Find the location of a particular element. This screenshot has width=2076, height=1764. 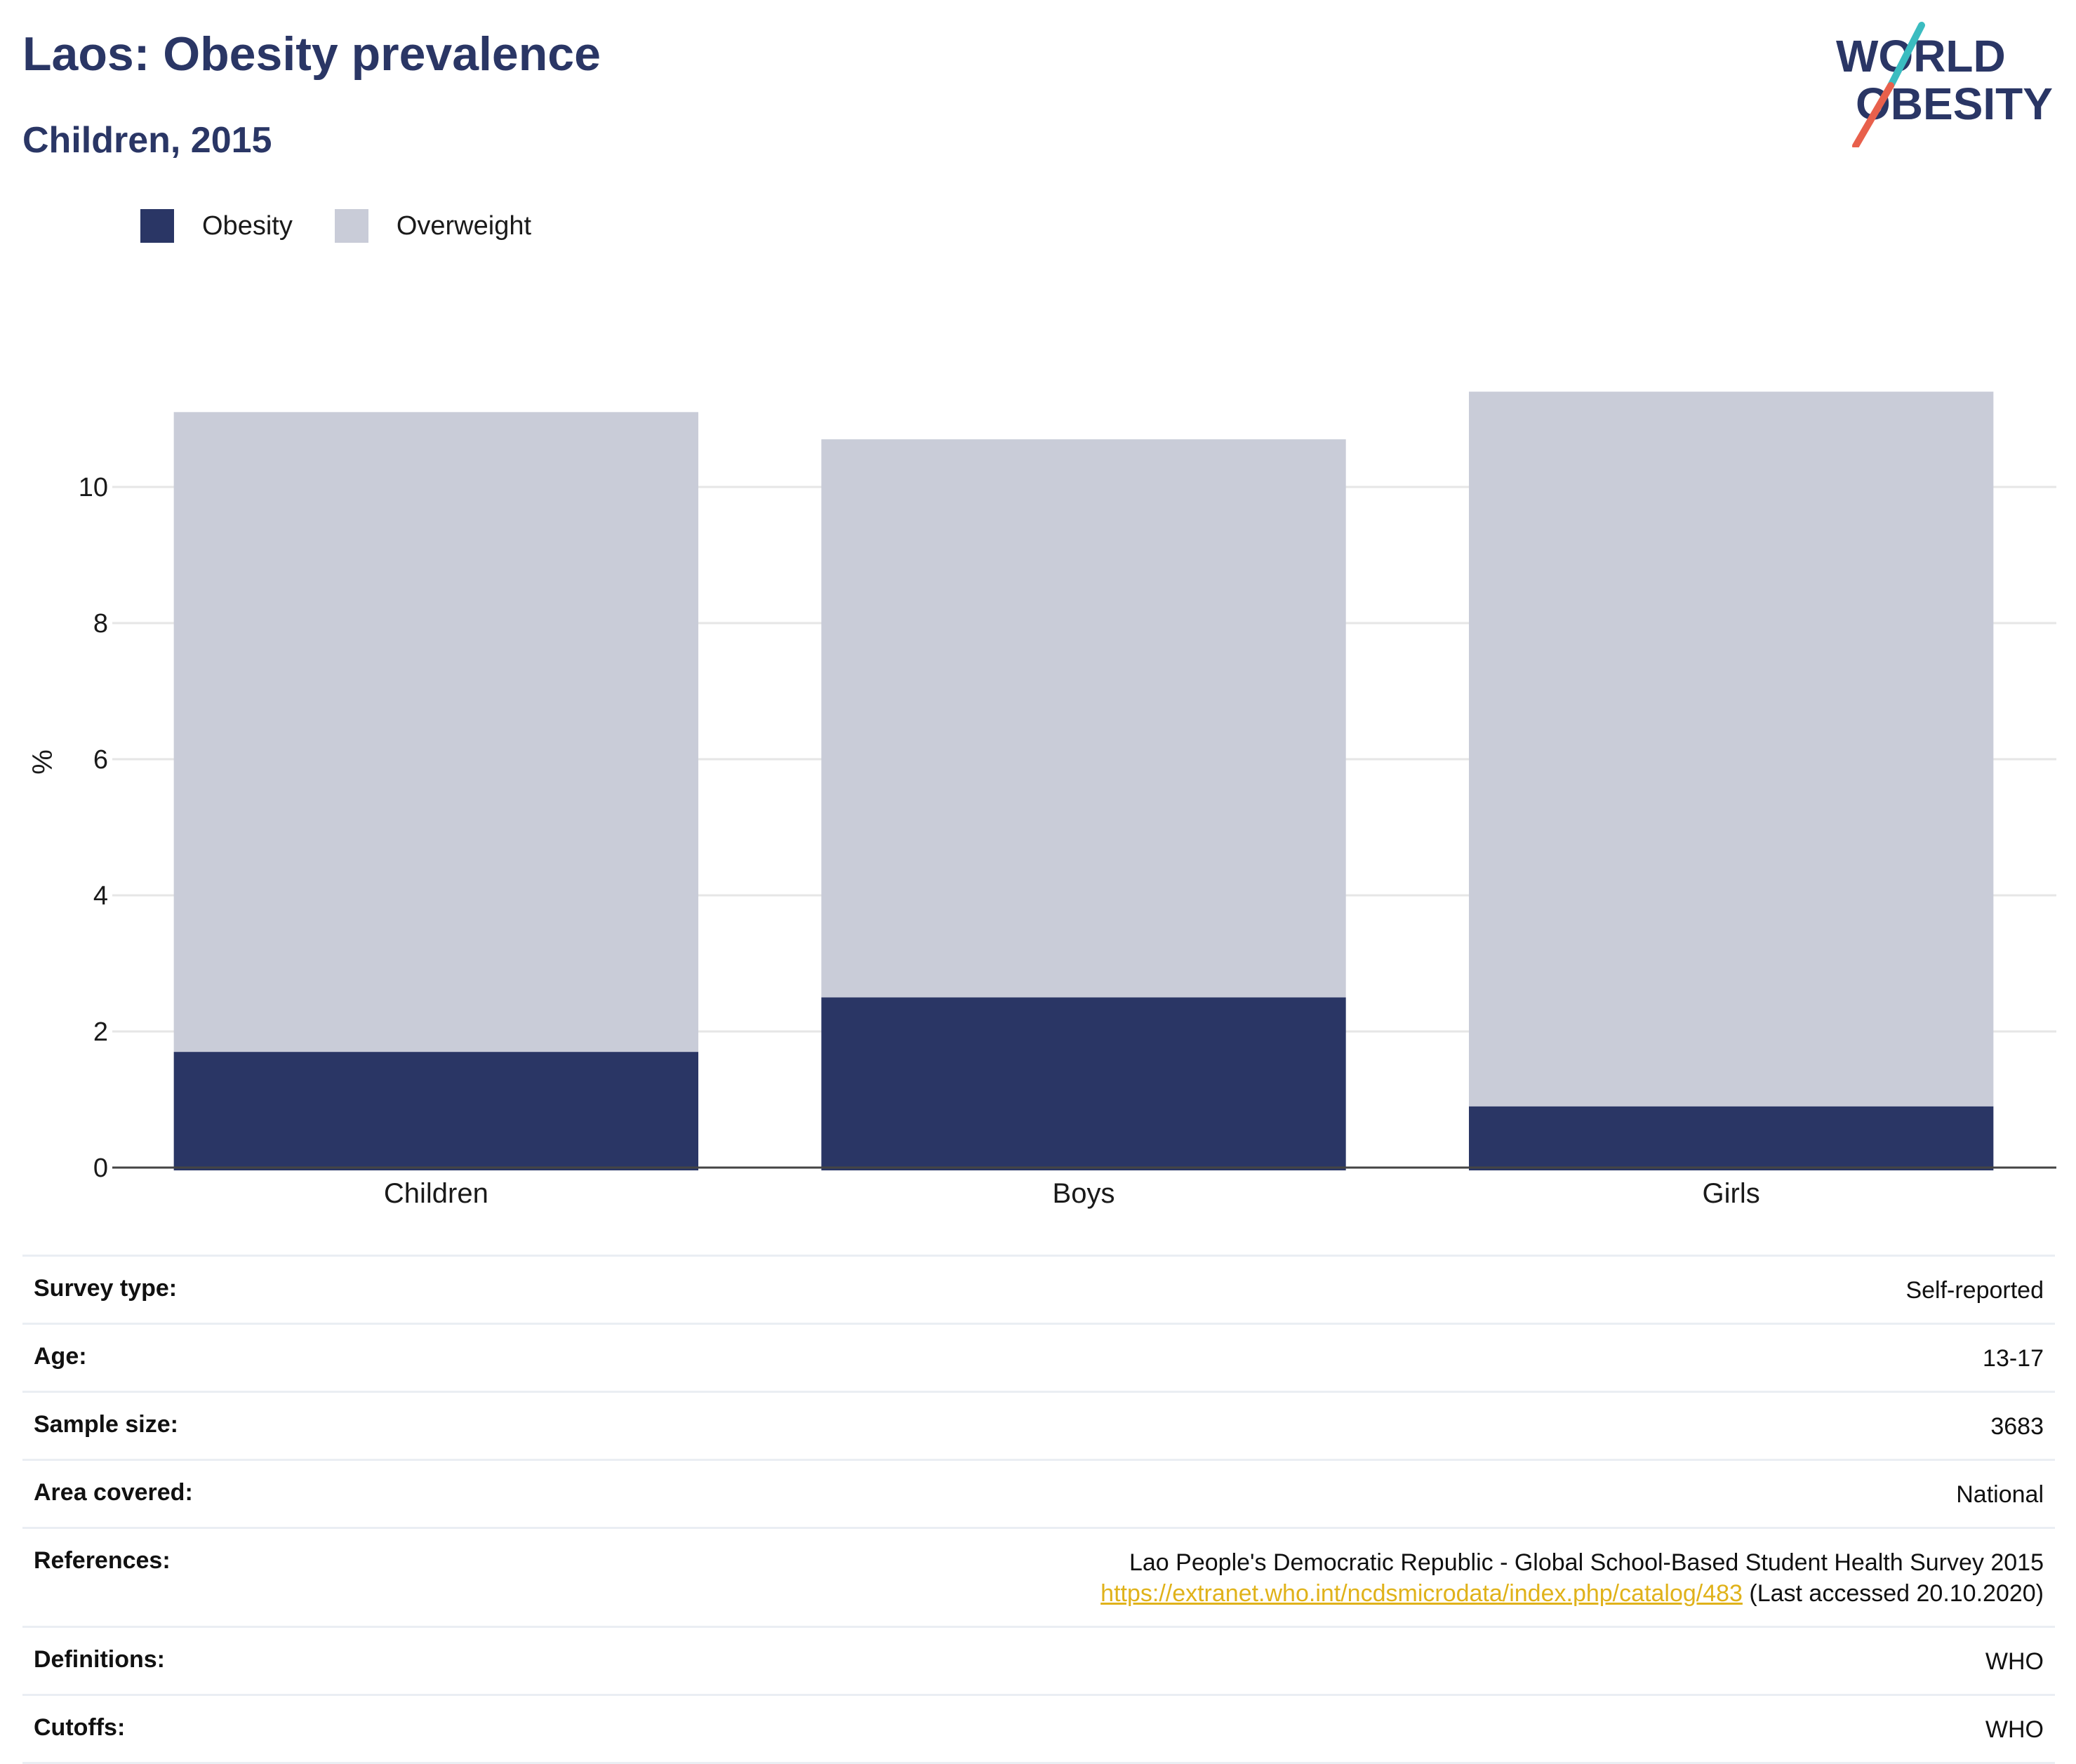

detail-value: 3683 is located at coordinates (2017, 1426).